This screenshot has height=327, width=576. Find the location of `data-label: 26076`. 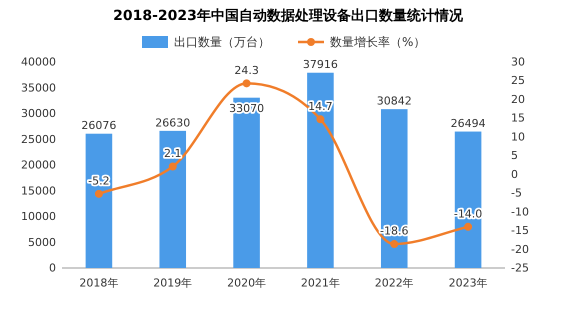

data-label: 26076 is located at coordinates (98, 125).